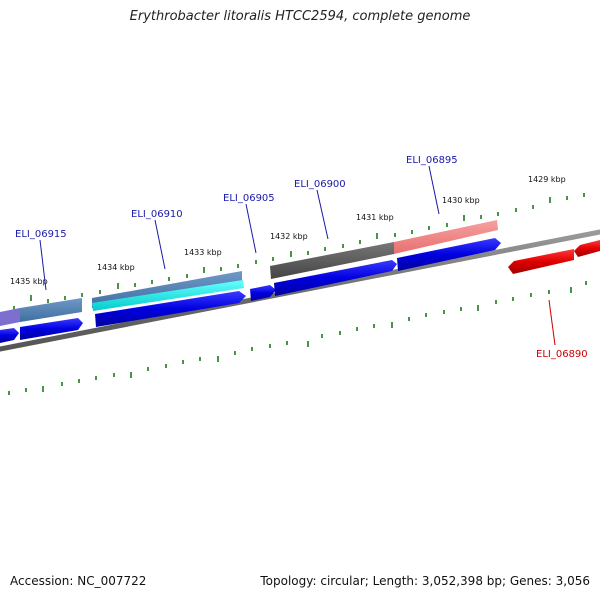 The image size is (600, 600). Describe the element at coordinates (249, 198) in the screenshot. I see `gene-label-eli-06905: ELI_06905` at that location.